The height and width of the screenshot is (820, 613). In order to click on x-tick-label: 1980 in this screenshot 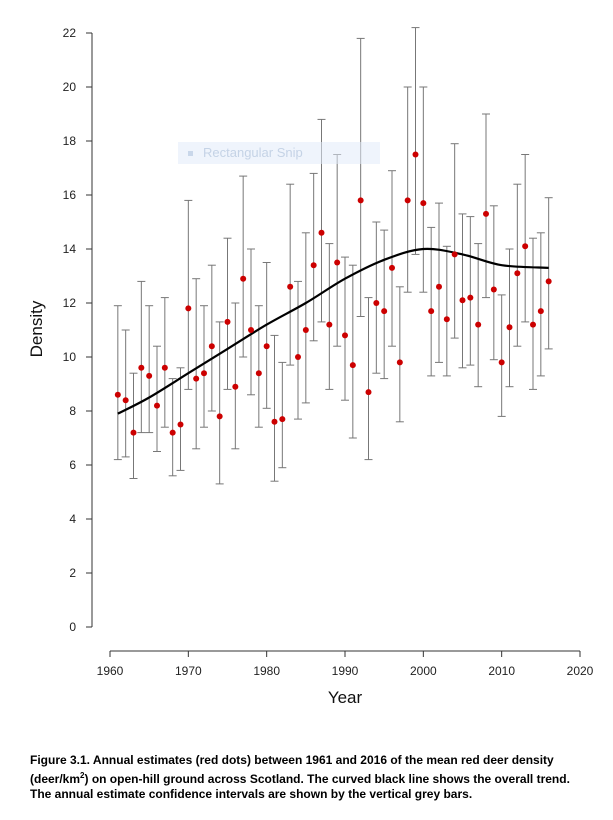, I will do `click(266, 671)`.